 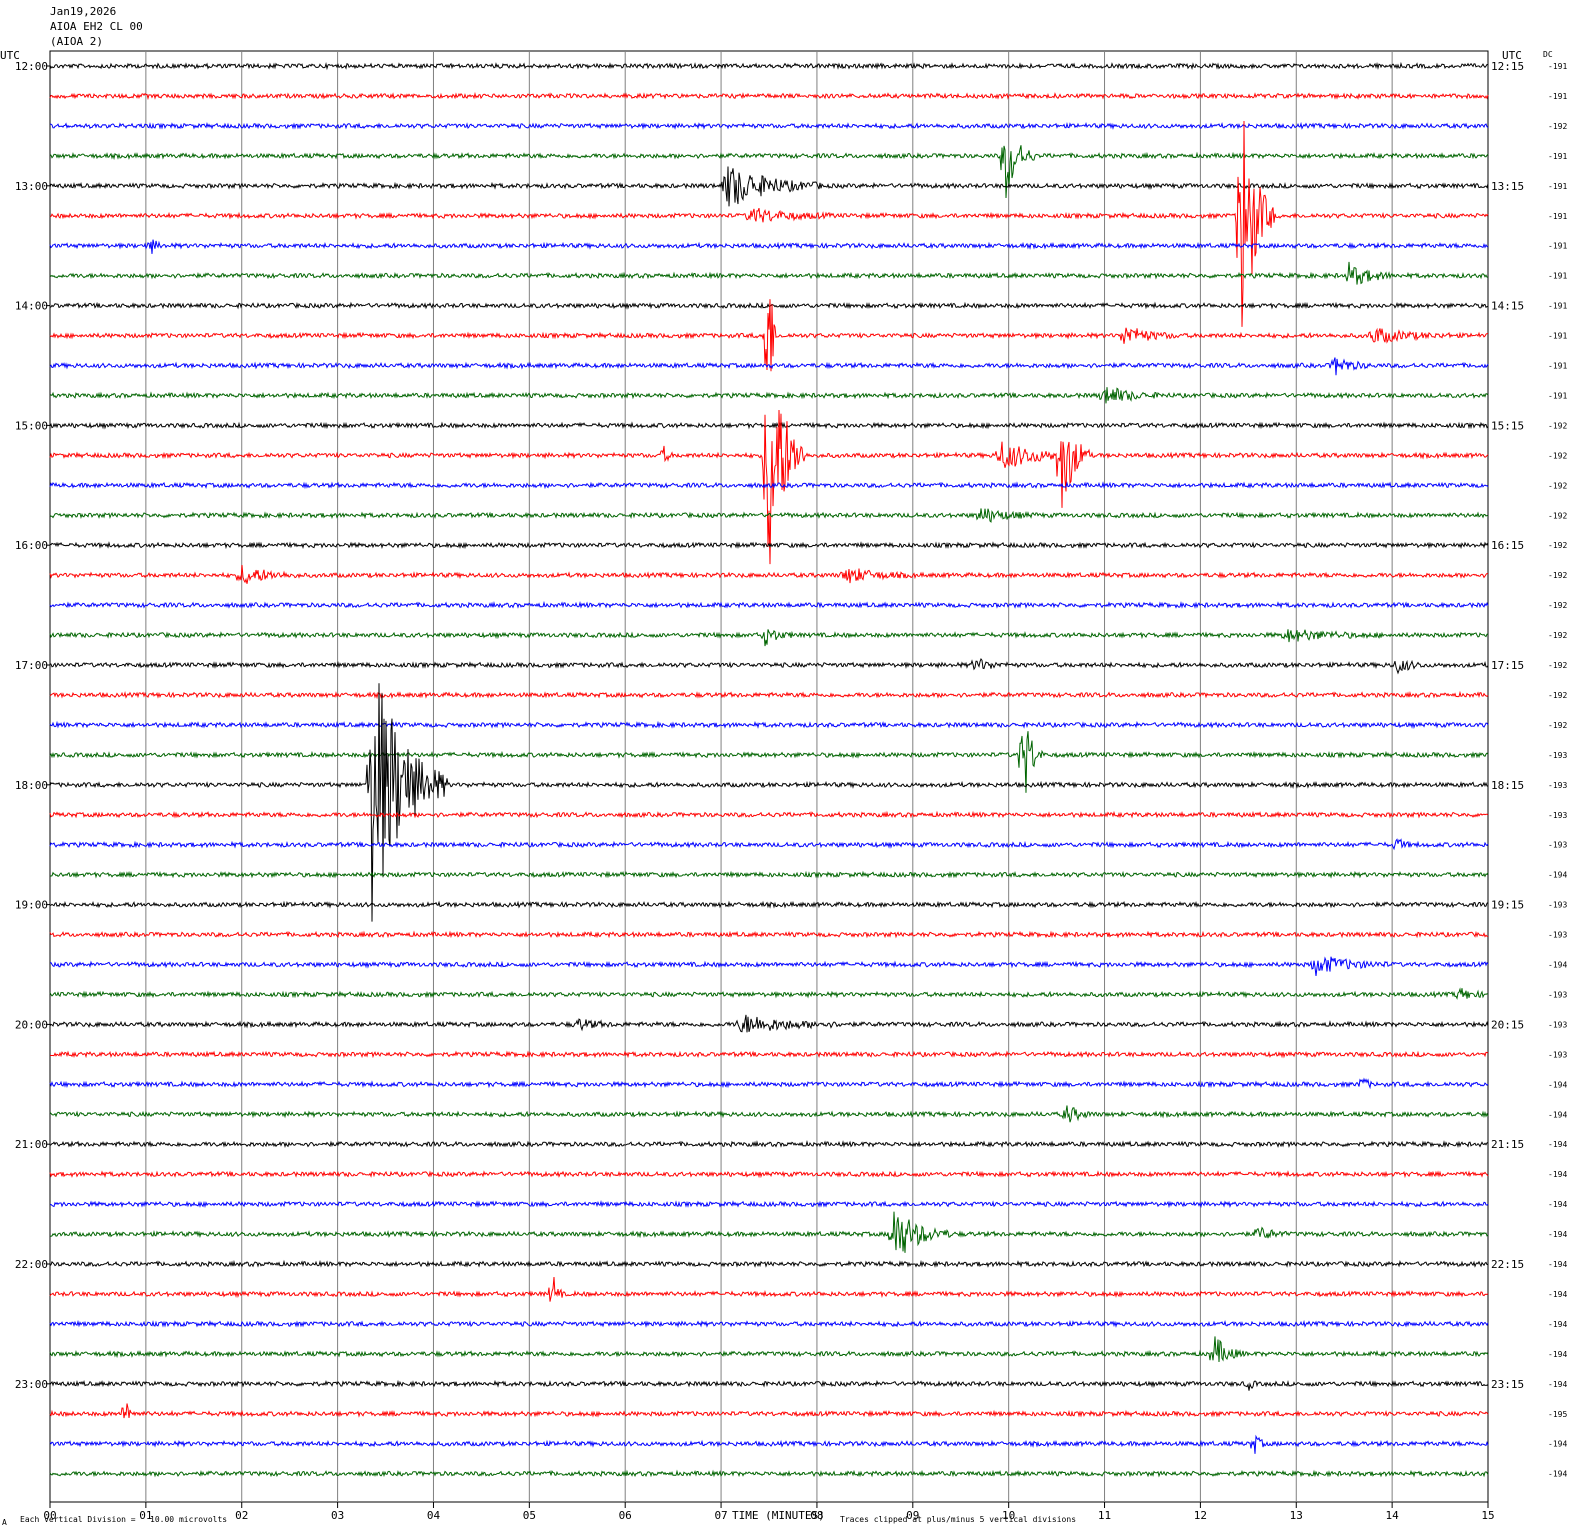 What do you see at coordinates (49, 1515) in the screenshot?
I see `x-tick-label: 00` at bounding box center [49, 1515].